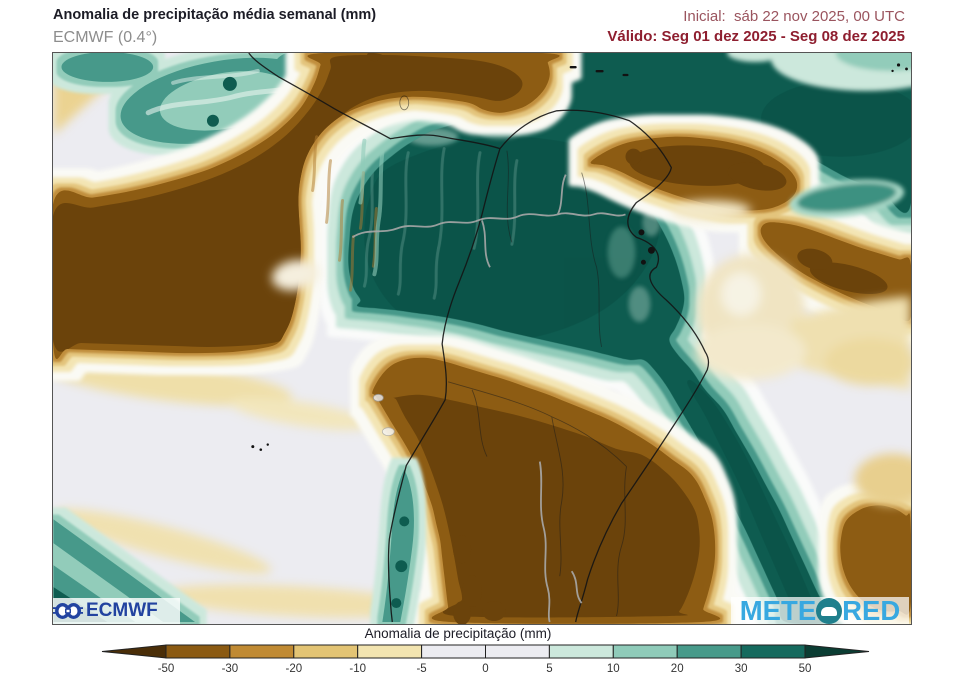 The image size is (964, 678). Describe the element at coordinates (549, 669) in the screenshot. I see `svg-text: 5` at that location.